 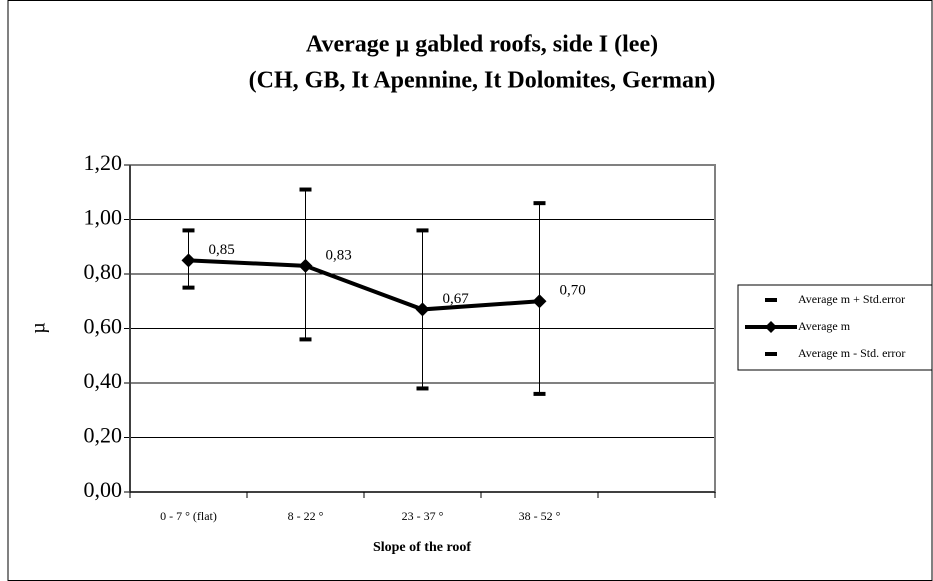 What do you see at coordinates (306, 516) in the screenshot?
I see `x-tick-label: 8 - 22 °` at bounding box center [306, 516].